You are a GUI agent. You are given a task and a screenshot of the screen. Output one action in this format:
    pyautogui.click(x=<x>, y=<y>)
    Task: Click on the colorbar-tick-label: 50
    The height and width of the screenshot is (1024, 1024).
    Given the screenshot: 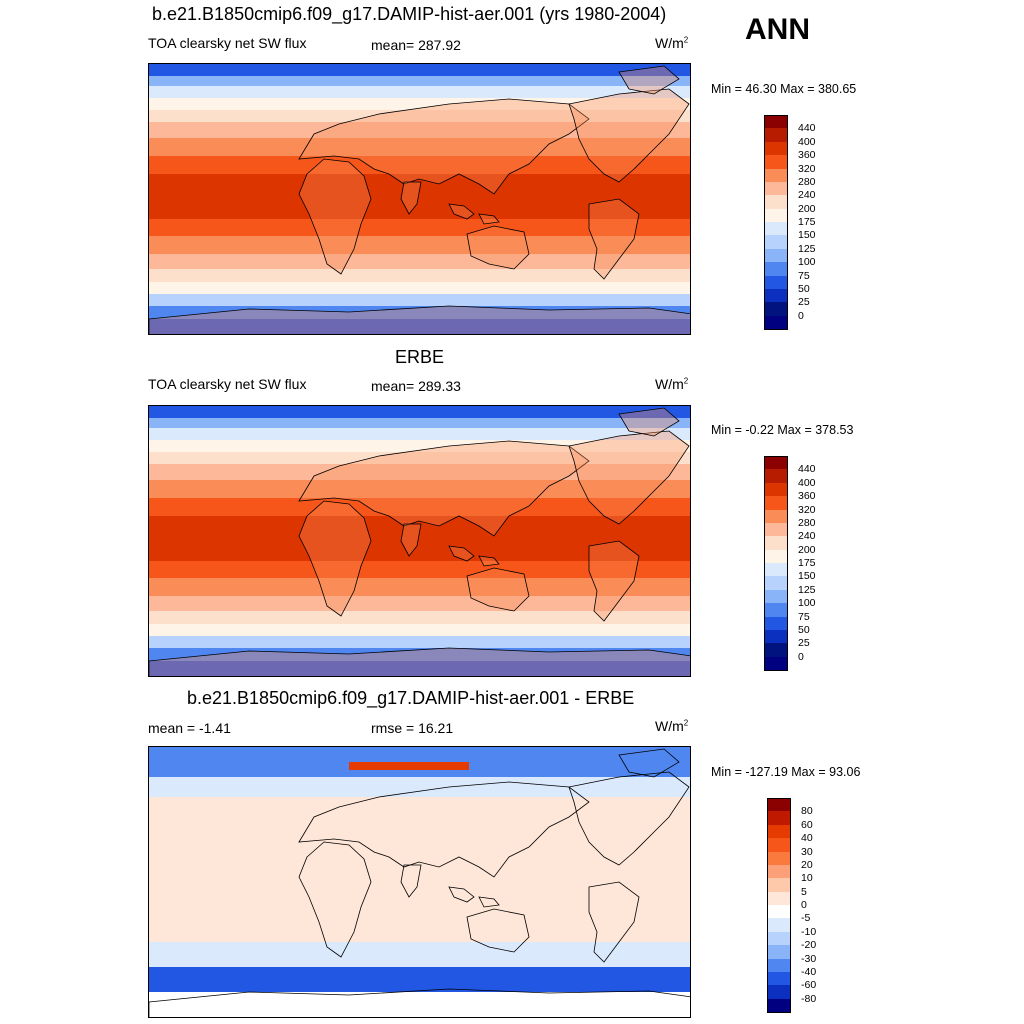 What is the action you would take?
    pyautogui.click(x=804, y=288)
    